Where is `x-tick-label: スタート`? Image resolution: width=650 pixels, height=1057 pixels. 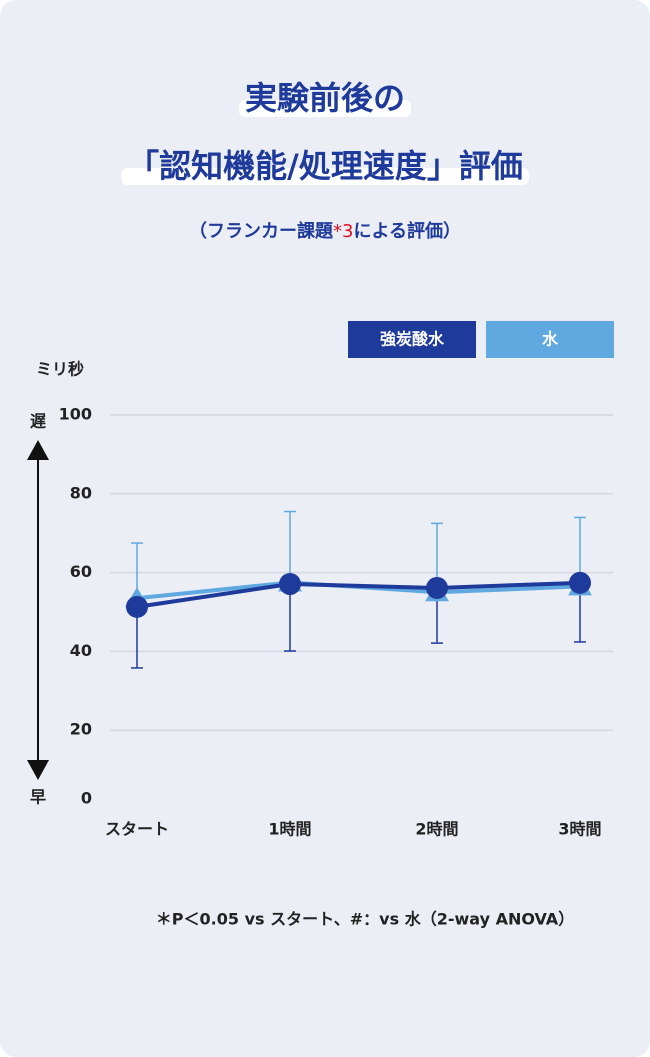
x-tick-label: スタート is located at coordinates (137, 829).